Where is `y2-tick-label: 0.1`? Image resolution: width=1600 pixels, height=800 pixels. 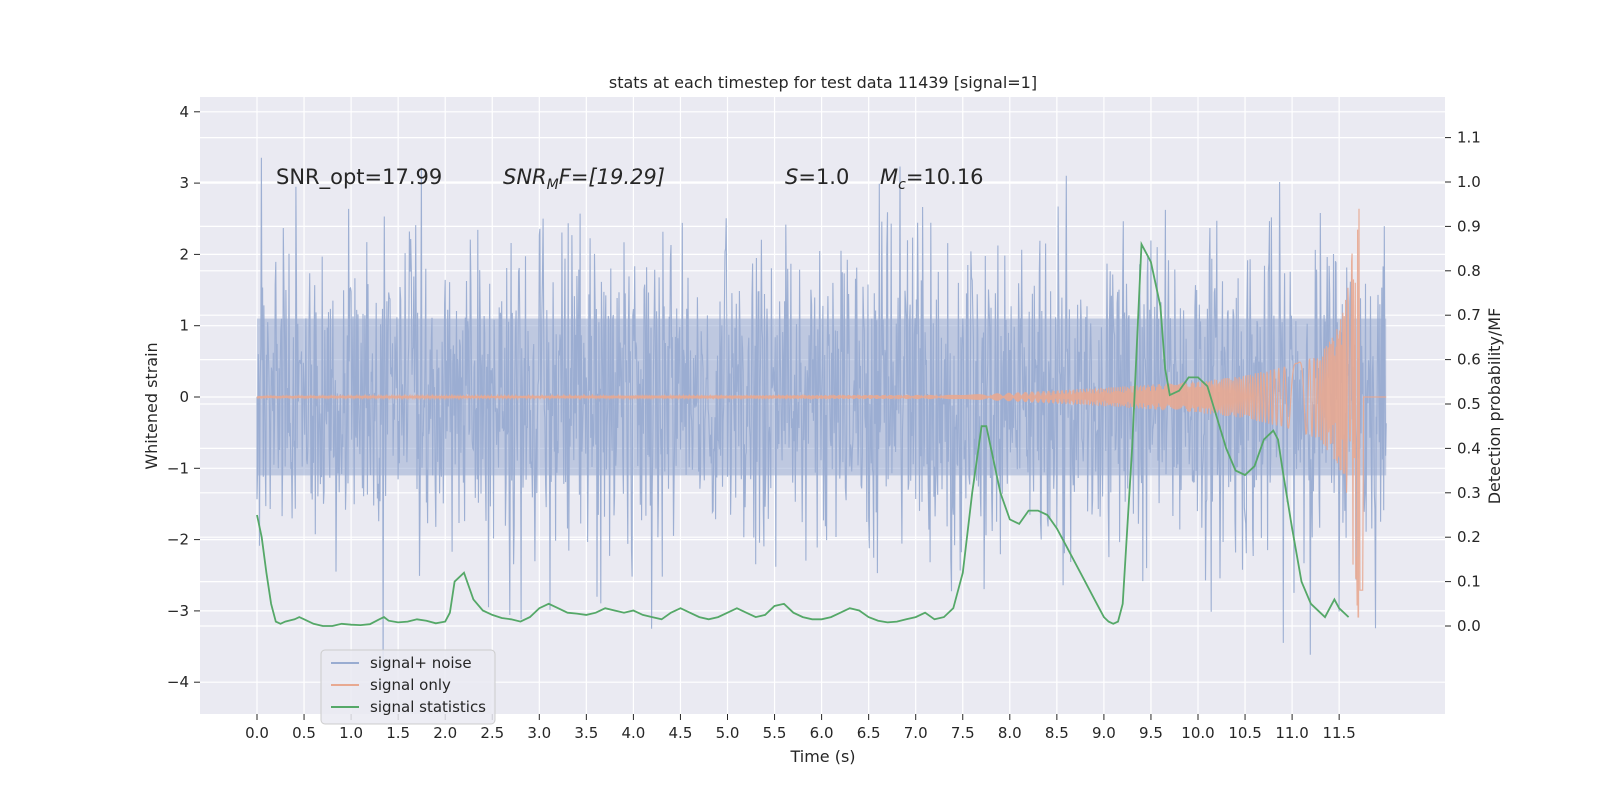
y2-tick-label: 0.1 is located at coordinates (1469, 582).